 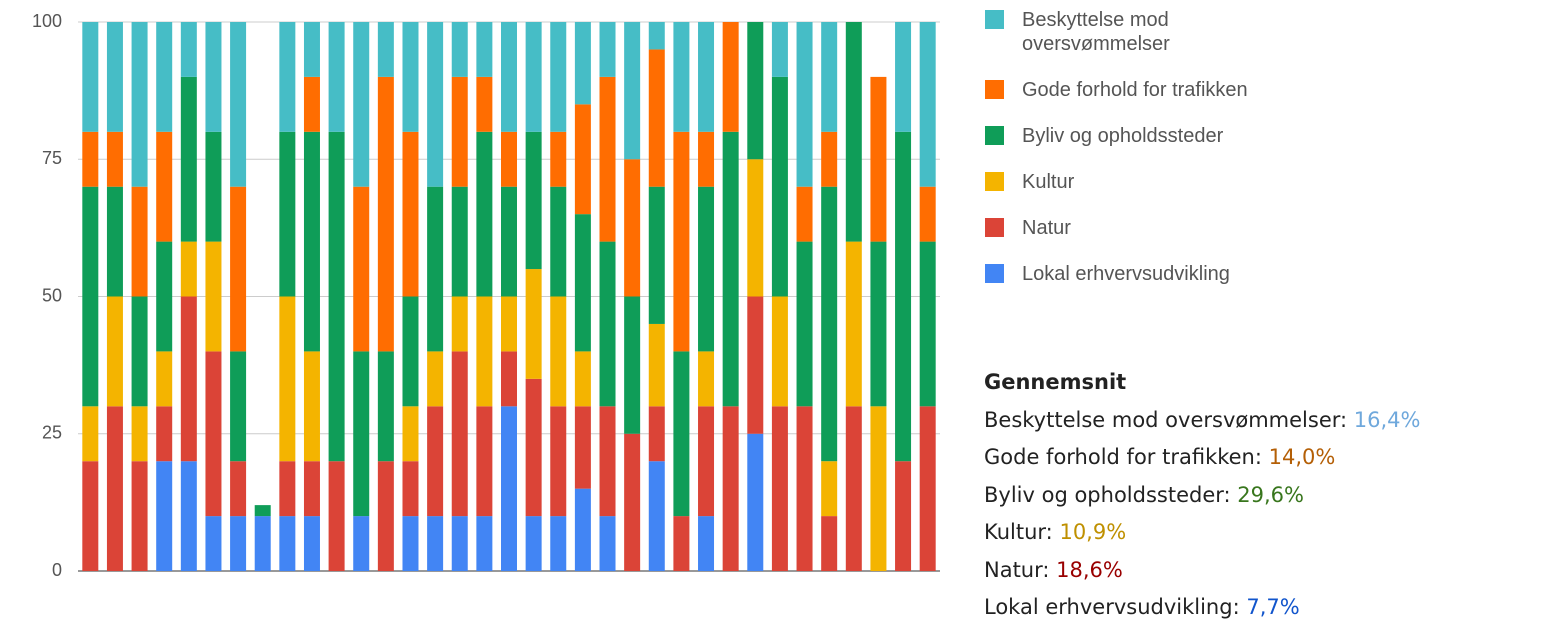 I want to click on average-name: Kultur:, so click(x=1018, y=532).